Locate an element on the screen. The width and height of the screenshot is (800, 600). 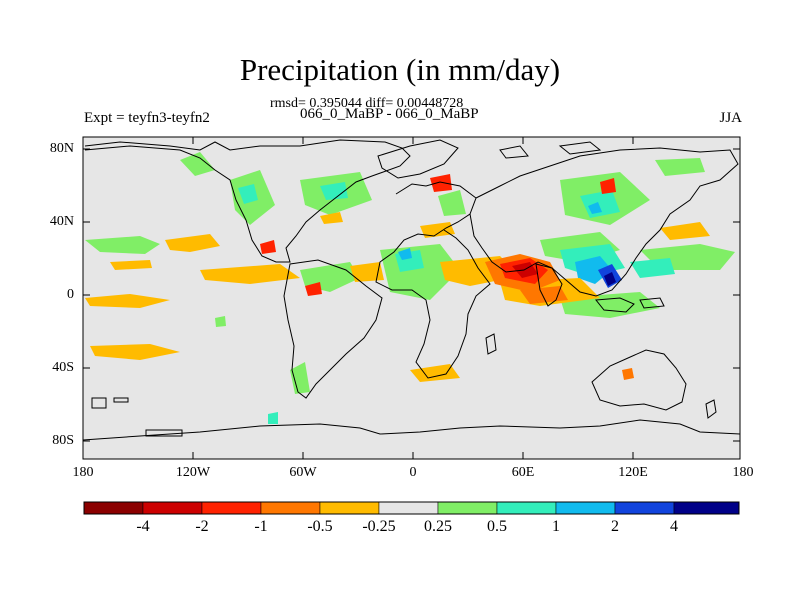
colorbar-label-neg4: -4 is located at coordinates (143, 526).